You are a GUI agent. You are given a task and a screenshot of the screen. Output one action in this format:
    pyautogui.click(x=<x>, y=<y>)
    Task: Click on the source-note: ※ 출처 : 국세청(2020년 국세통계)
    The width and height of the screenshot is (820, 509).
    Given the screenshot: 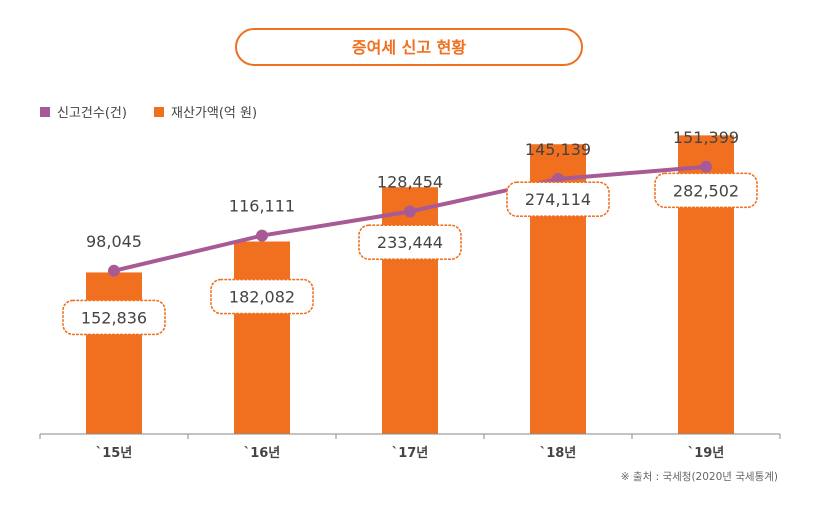 What is the action you would take?
    pyautogui.click(x=699, y=477)
    